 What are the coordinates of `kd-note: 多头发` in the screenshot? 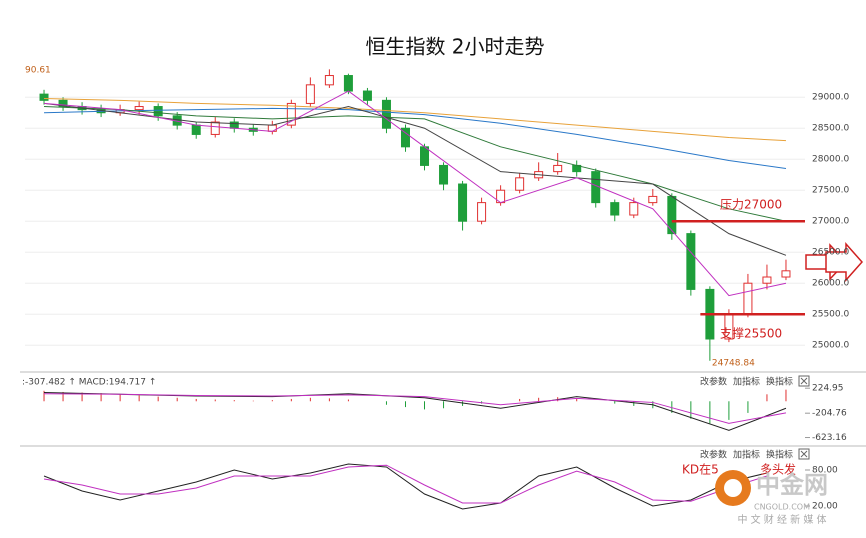 It's located at (778, 469).